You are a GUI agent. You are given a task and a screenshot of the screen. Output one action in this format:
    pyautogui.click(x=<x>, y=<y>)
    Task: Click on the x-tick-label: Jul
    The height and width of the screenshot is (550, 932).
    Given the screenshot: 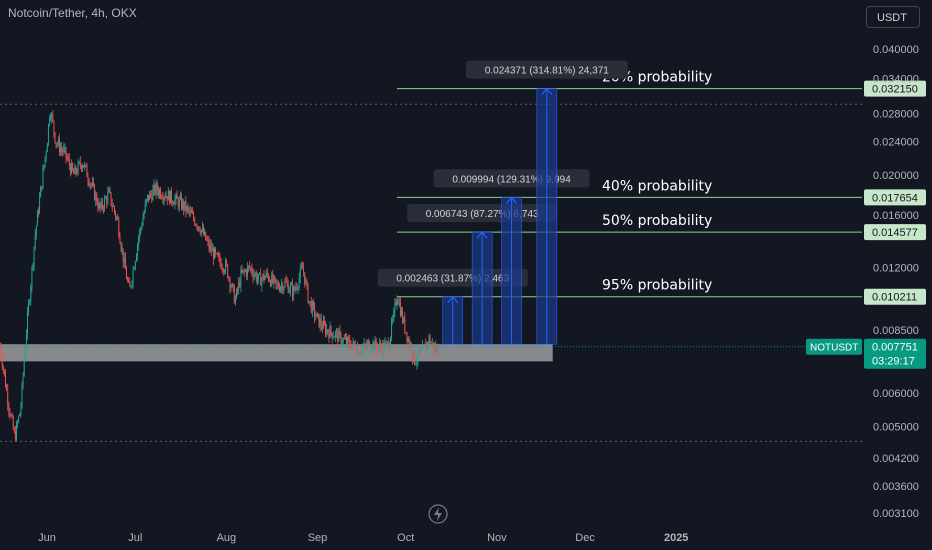 What is the action you would take?
    pyautogui.click(x=135, y=538)
    